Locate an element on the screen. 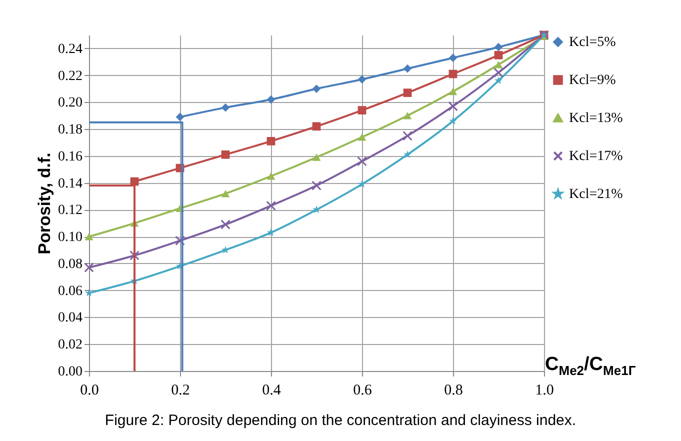 The height and width of the screenshot is (441, 681). y-tick-label: 0.20 is located at coordinates (70, 103).